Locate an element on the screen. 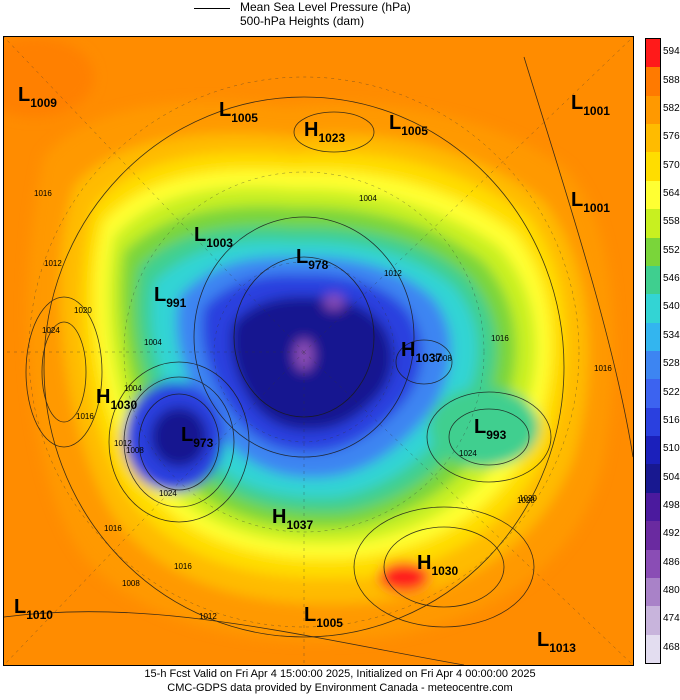  isobar-value-label: 1028 is located at coordinates (526, 500).